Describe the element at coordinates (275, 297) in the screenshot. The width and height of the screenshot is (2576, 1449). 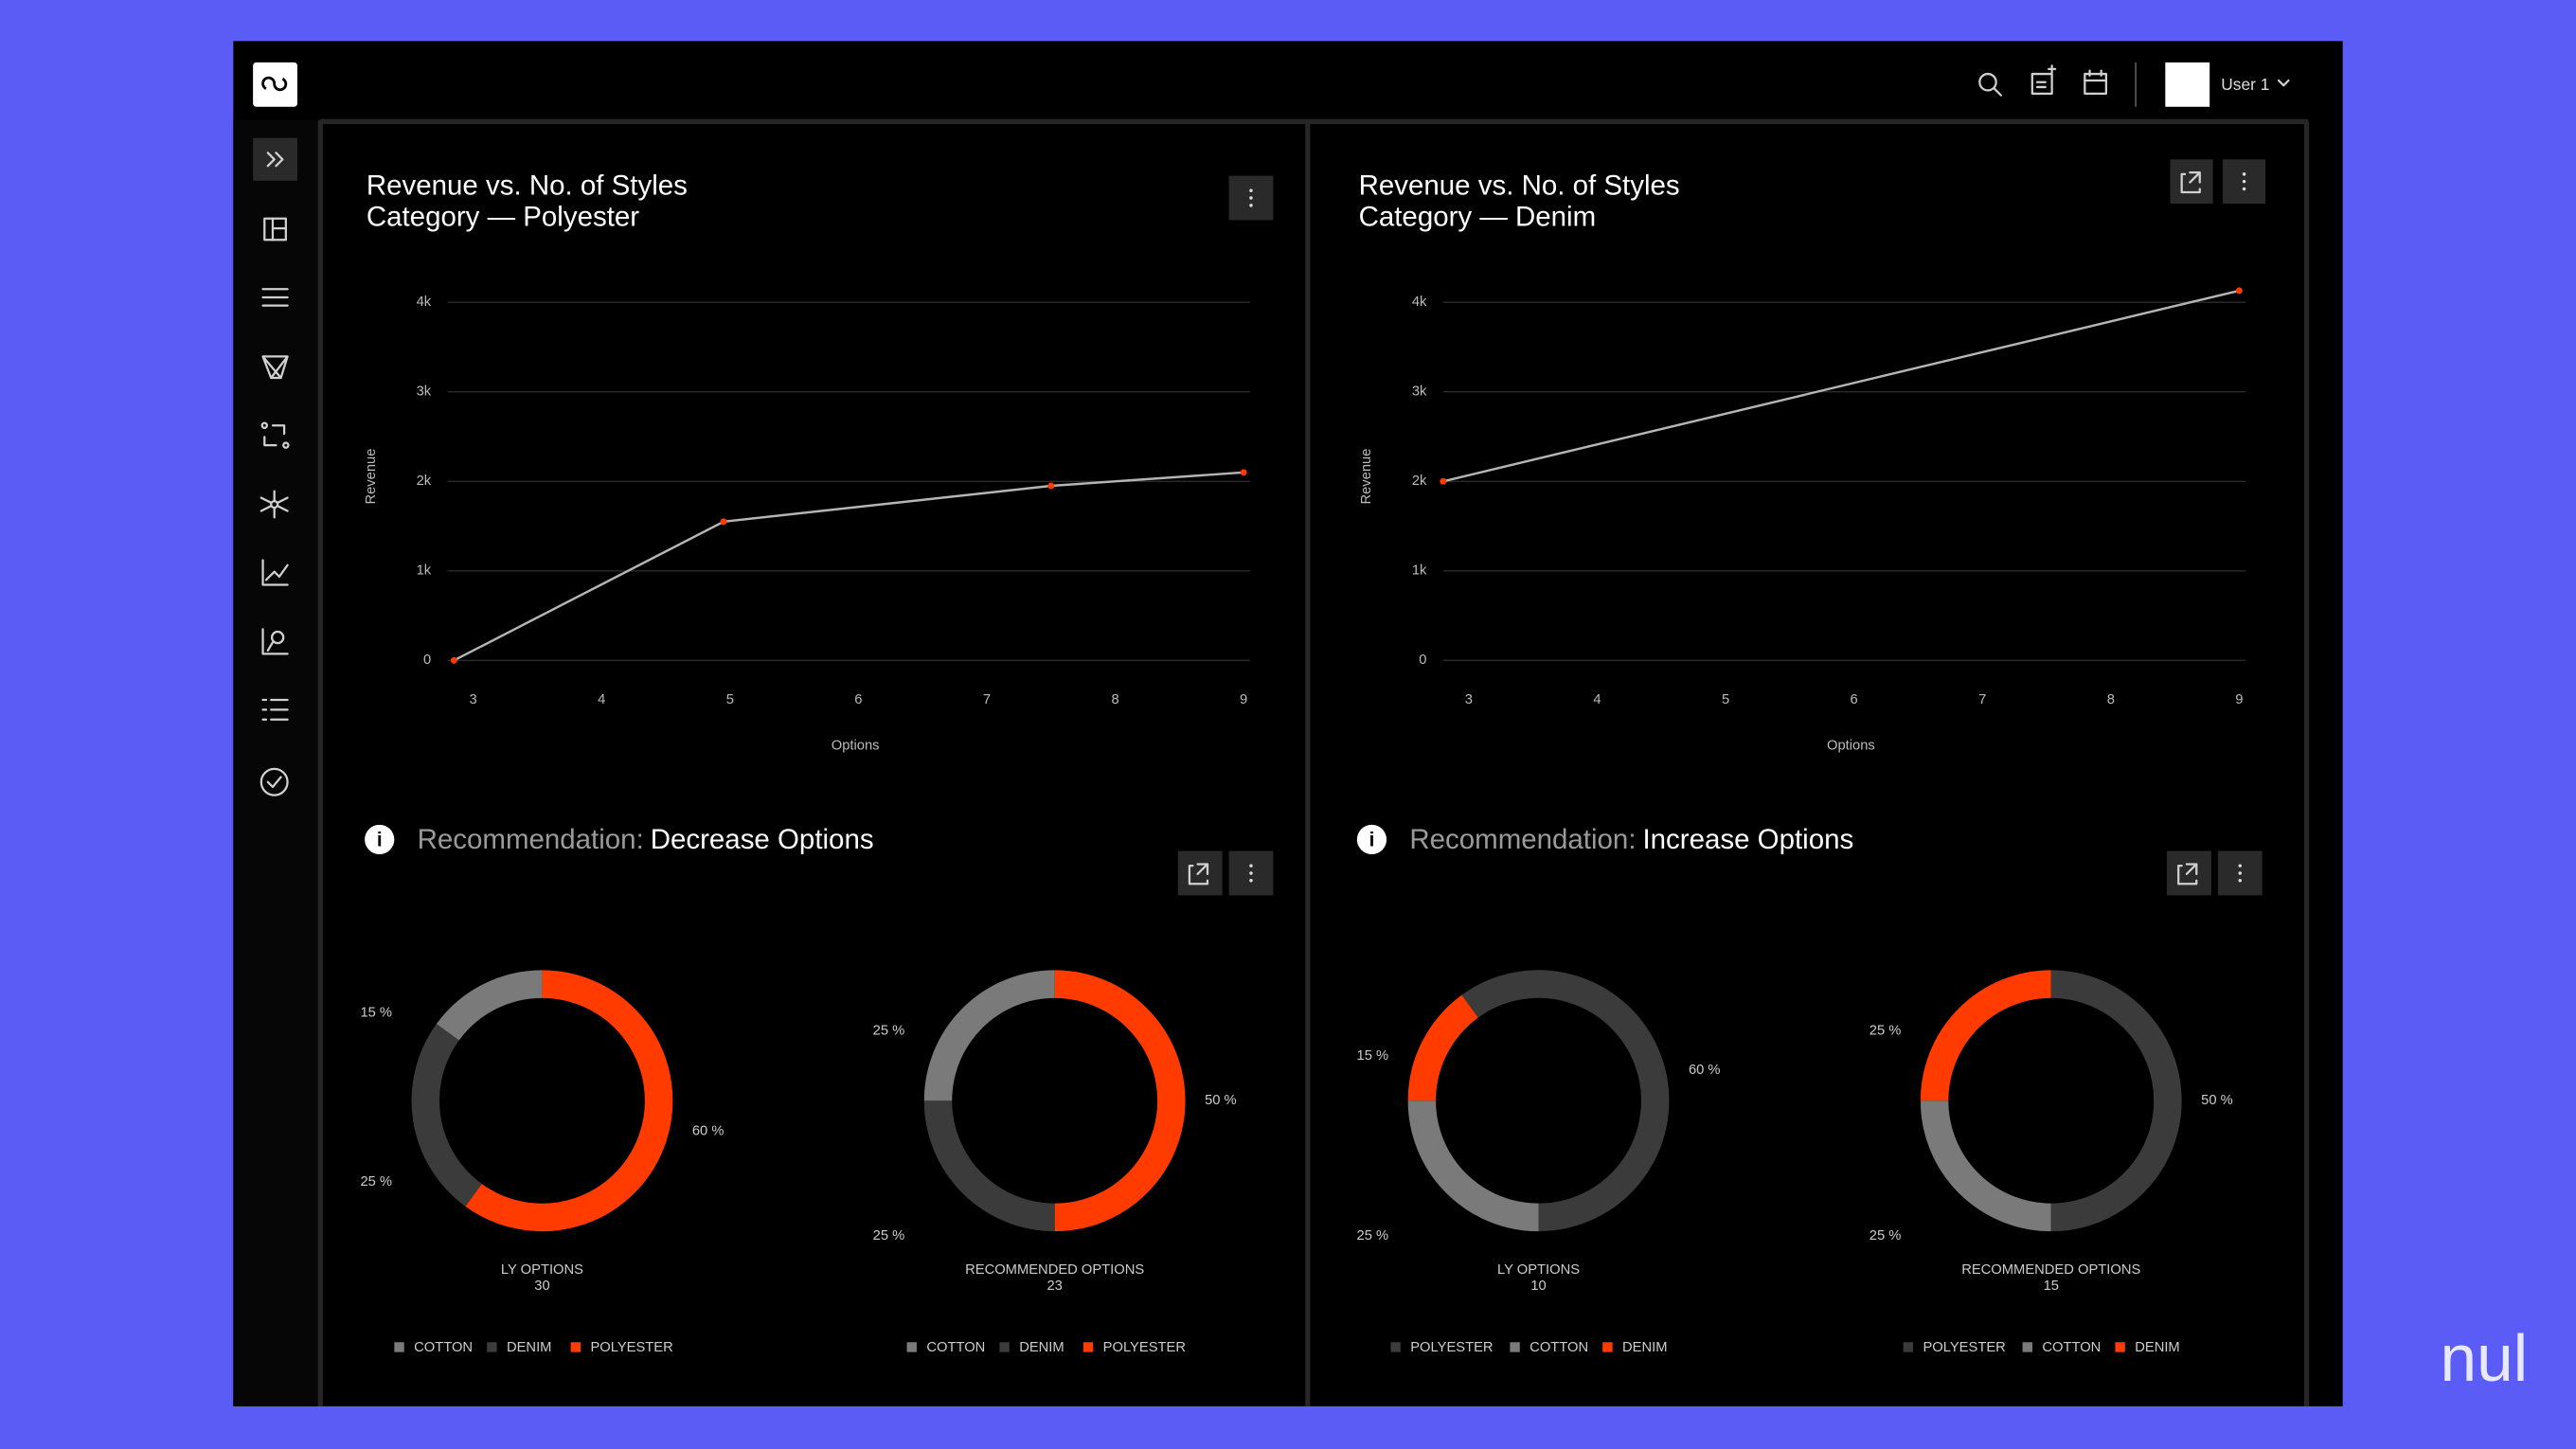
I see `nav-list` at that location.